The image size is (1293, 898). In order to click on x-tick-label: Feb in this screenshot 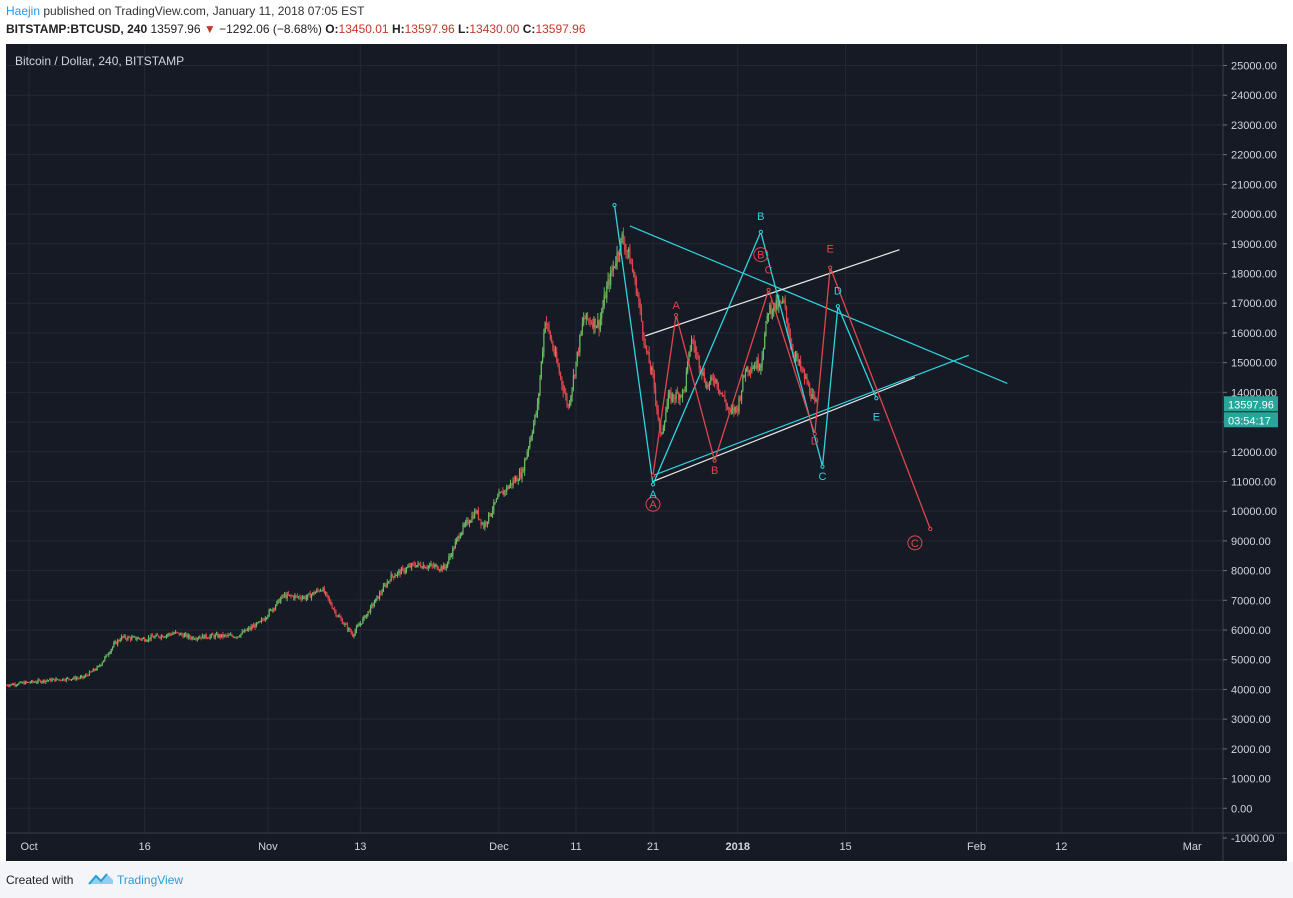, I will do `click(976, 847)`.